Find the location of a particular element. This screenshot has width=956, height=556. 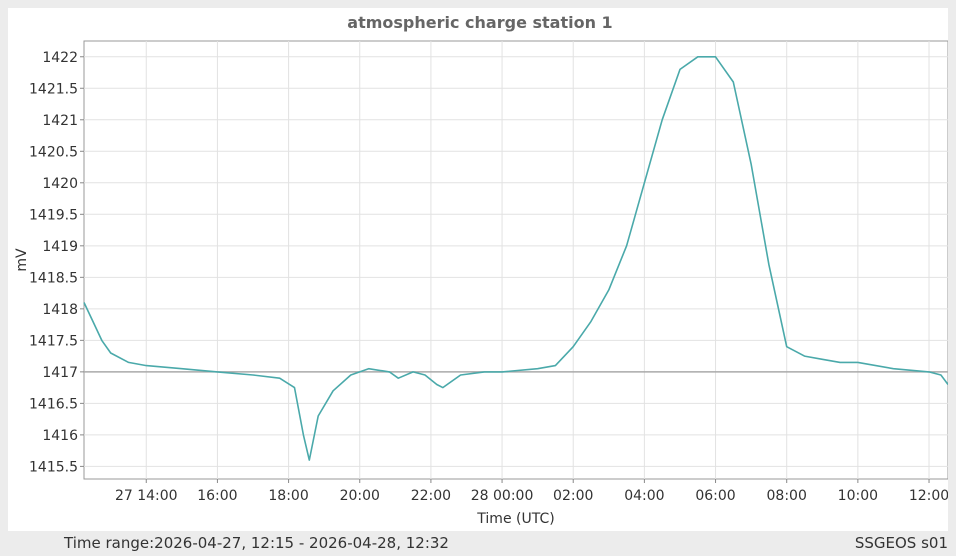

station-label: SSGEOS s01 is located at coordinates (901, 543).